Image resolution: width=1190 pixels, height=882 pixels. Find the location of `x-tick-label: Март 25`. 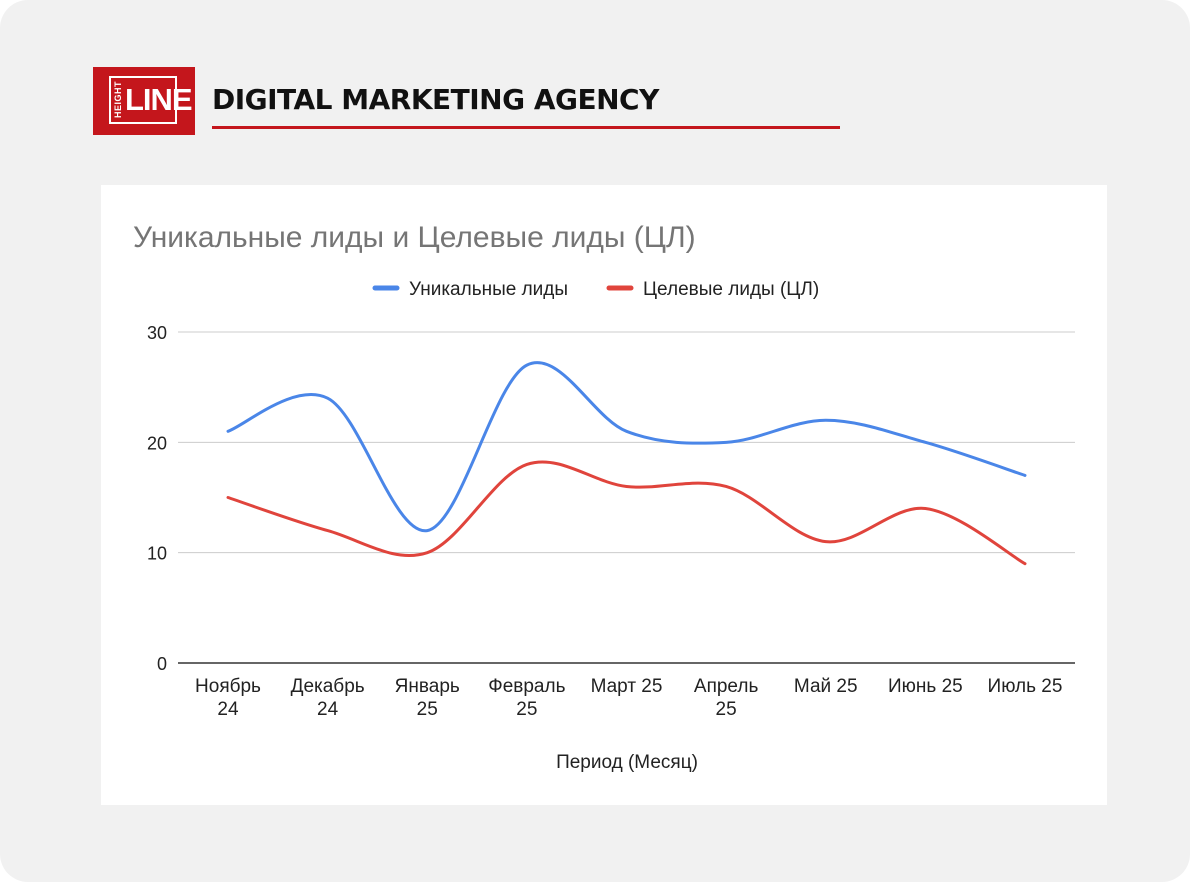

x-tick-label: Март 25 is located at coordinates (627, 686).